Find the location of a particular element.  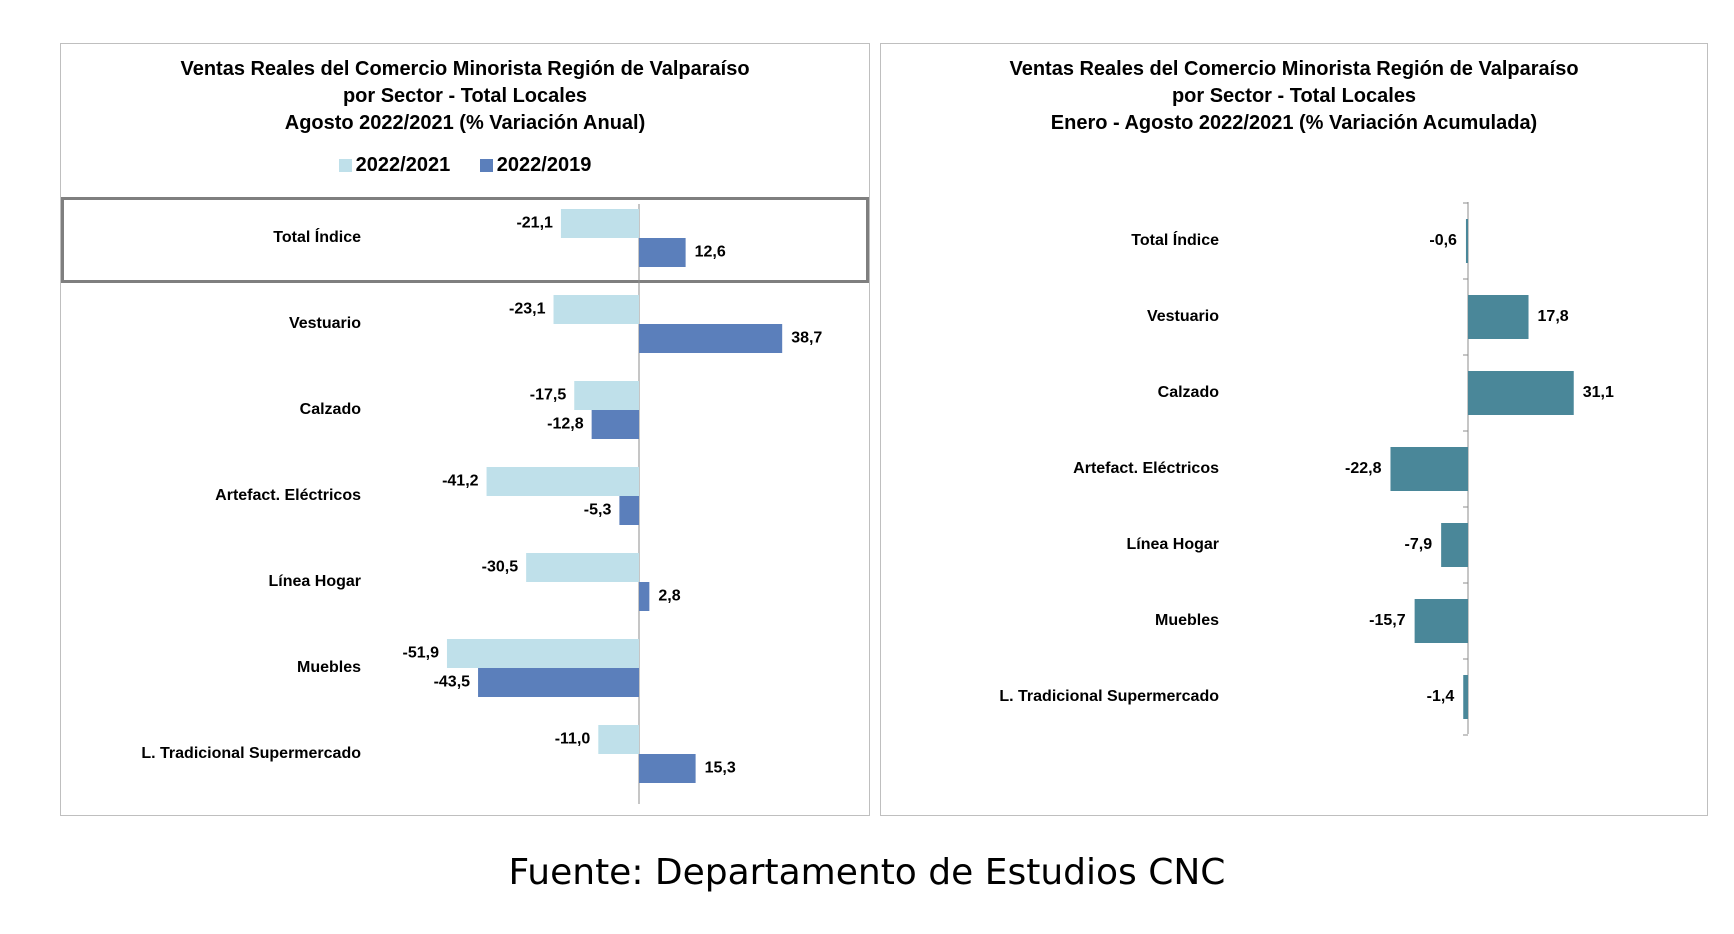

data-label: -51,9 is located at coordinates (421, 653).